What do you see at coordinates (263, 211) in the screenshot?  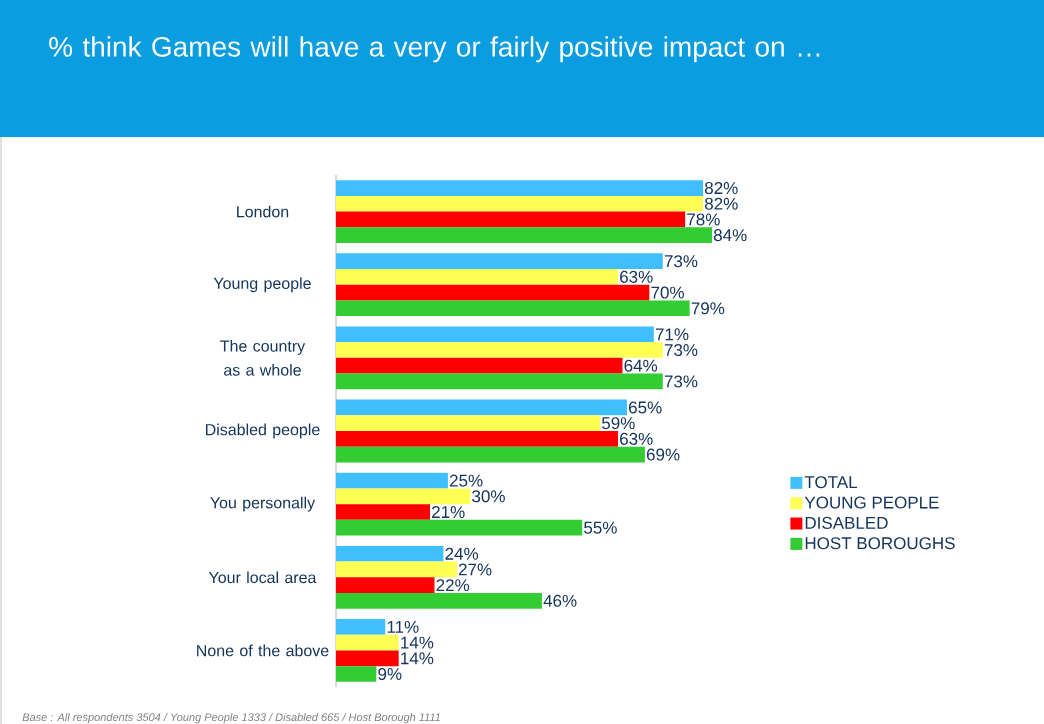 I see `y-tick-label: London` at bounding box center [263, 211].